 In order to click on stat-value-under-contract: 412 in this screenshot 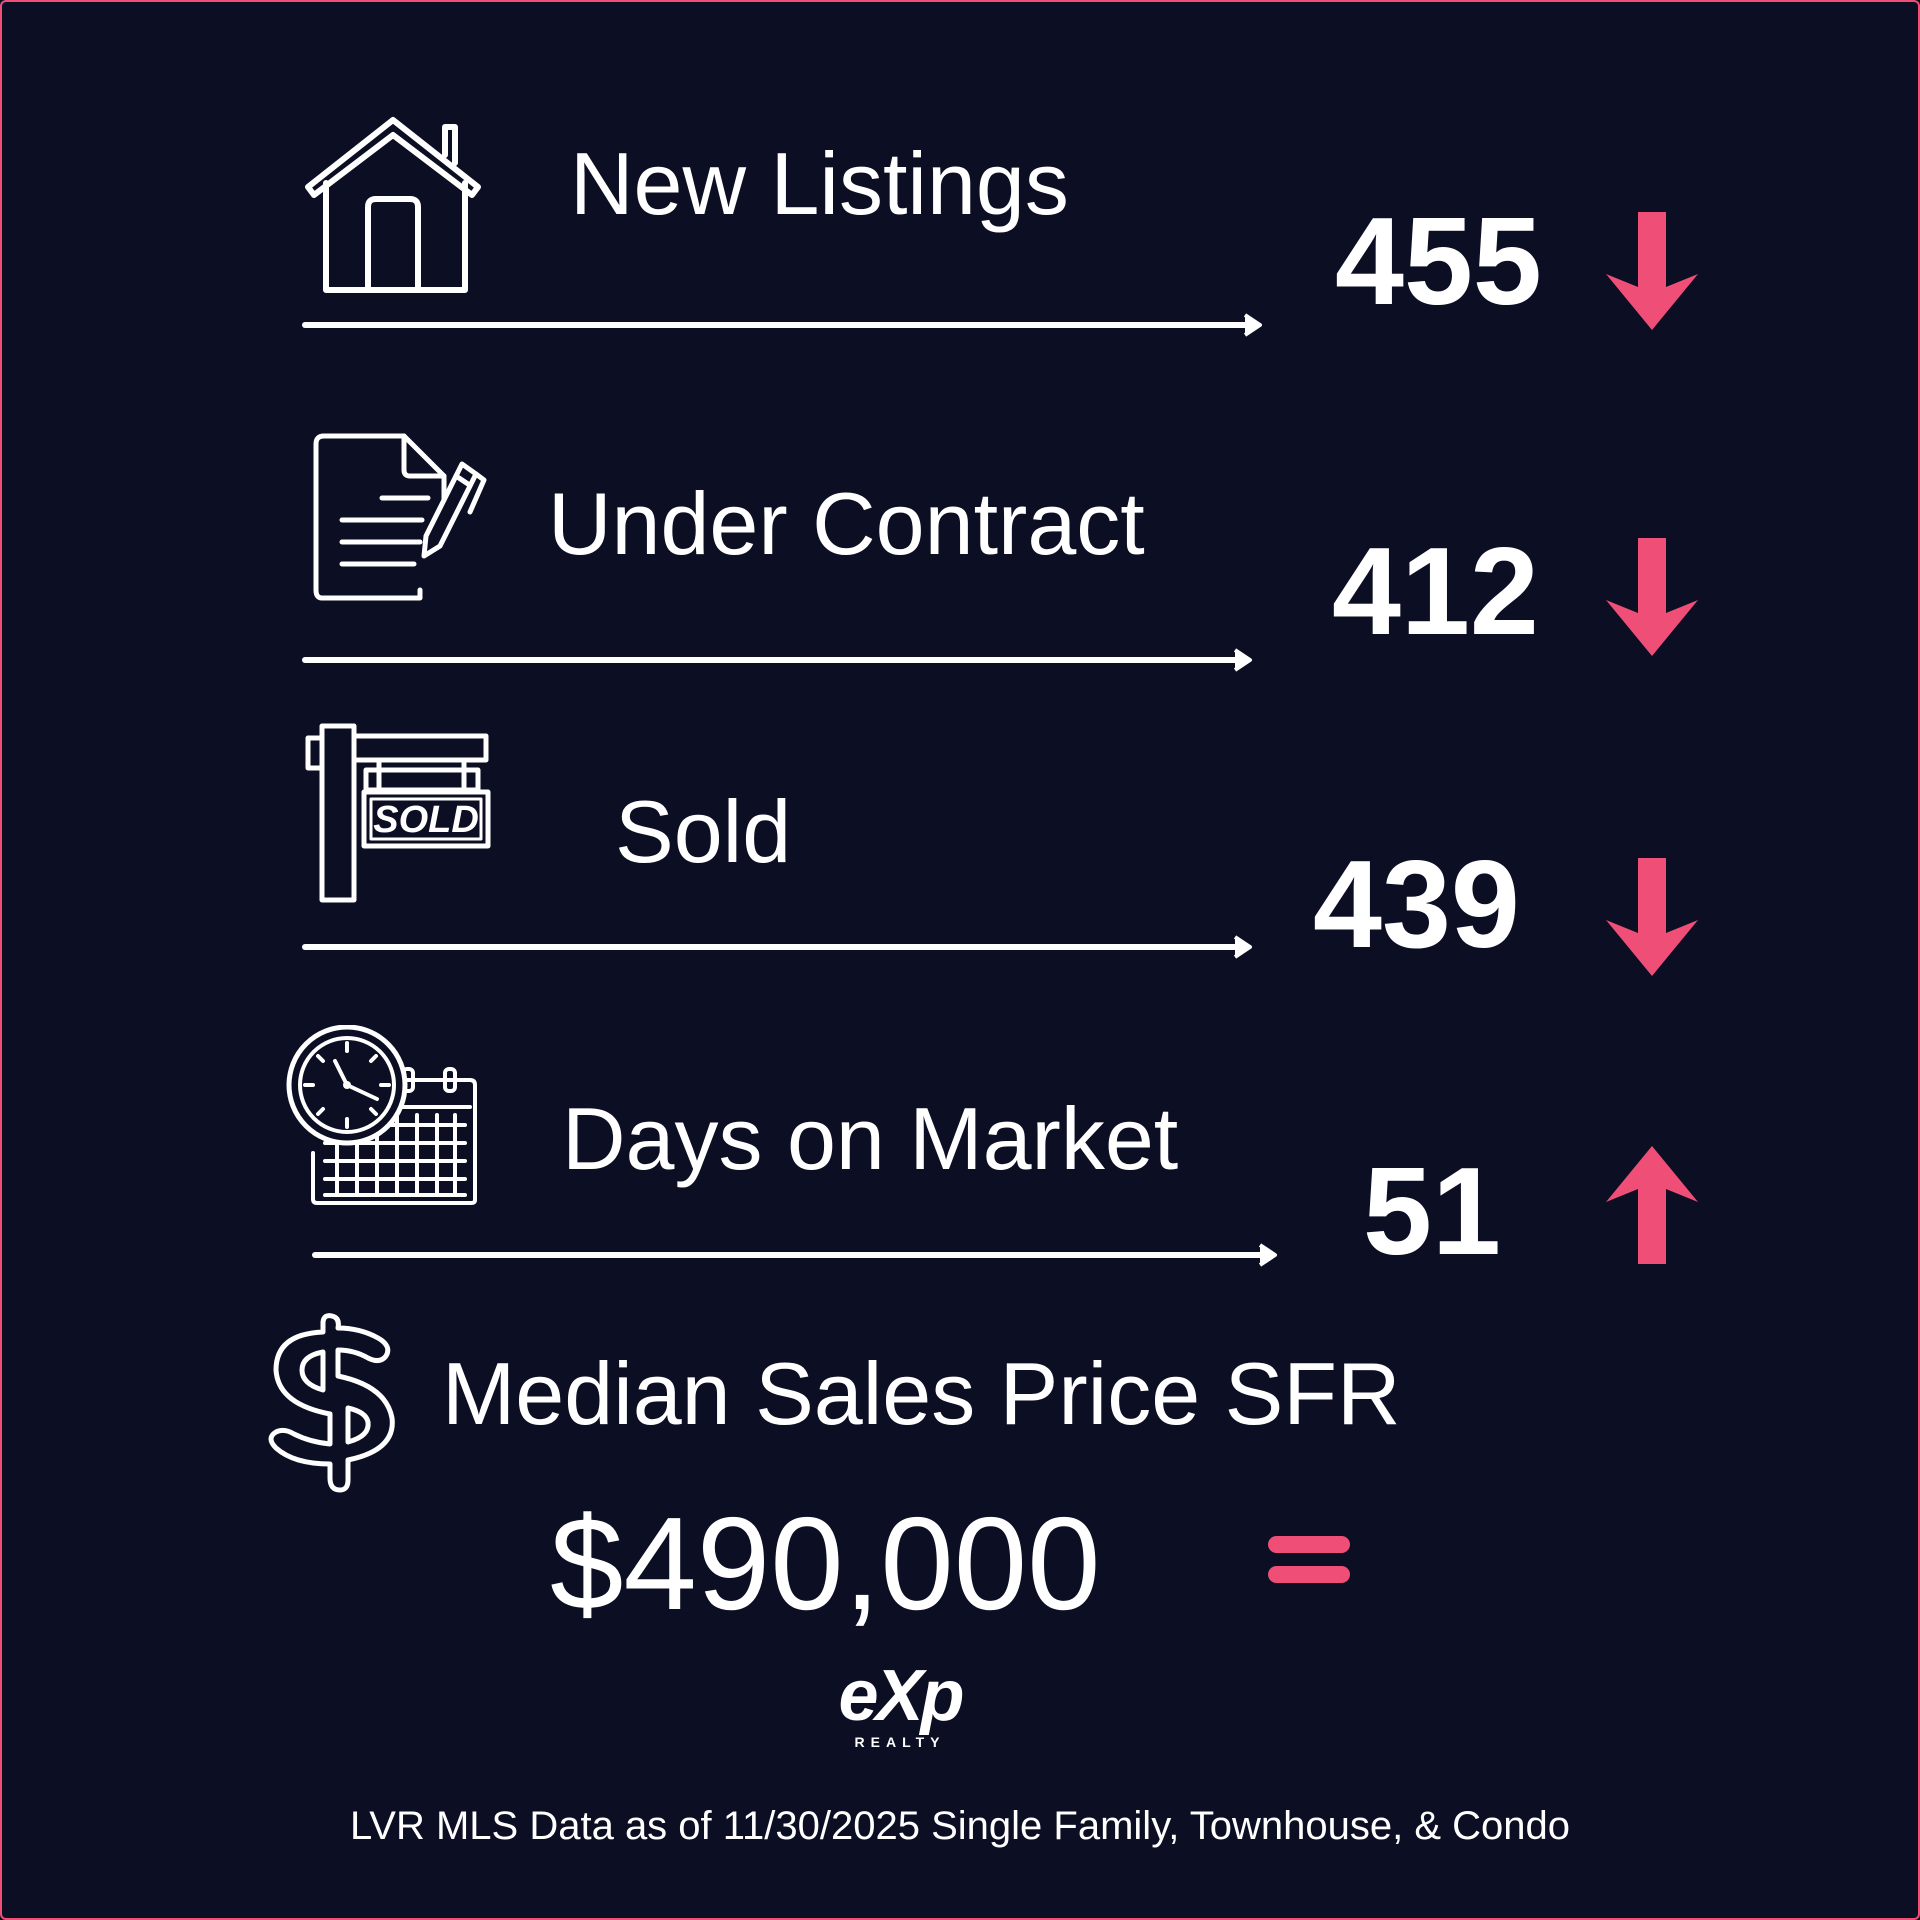, I will do `click(1435, 592)`.